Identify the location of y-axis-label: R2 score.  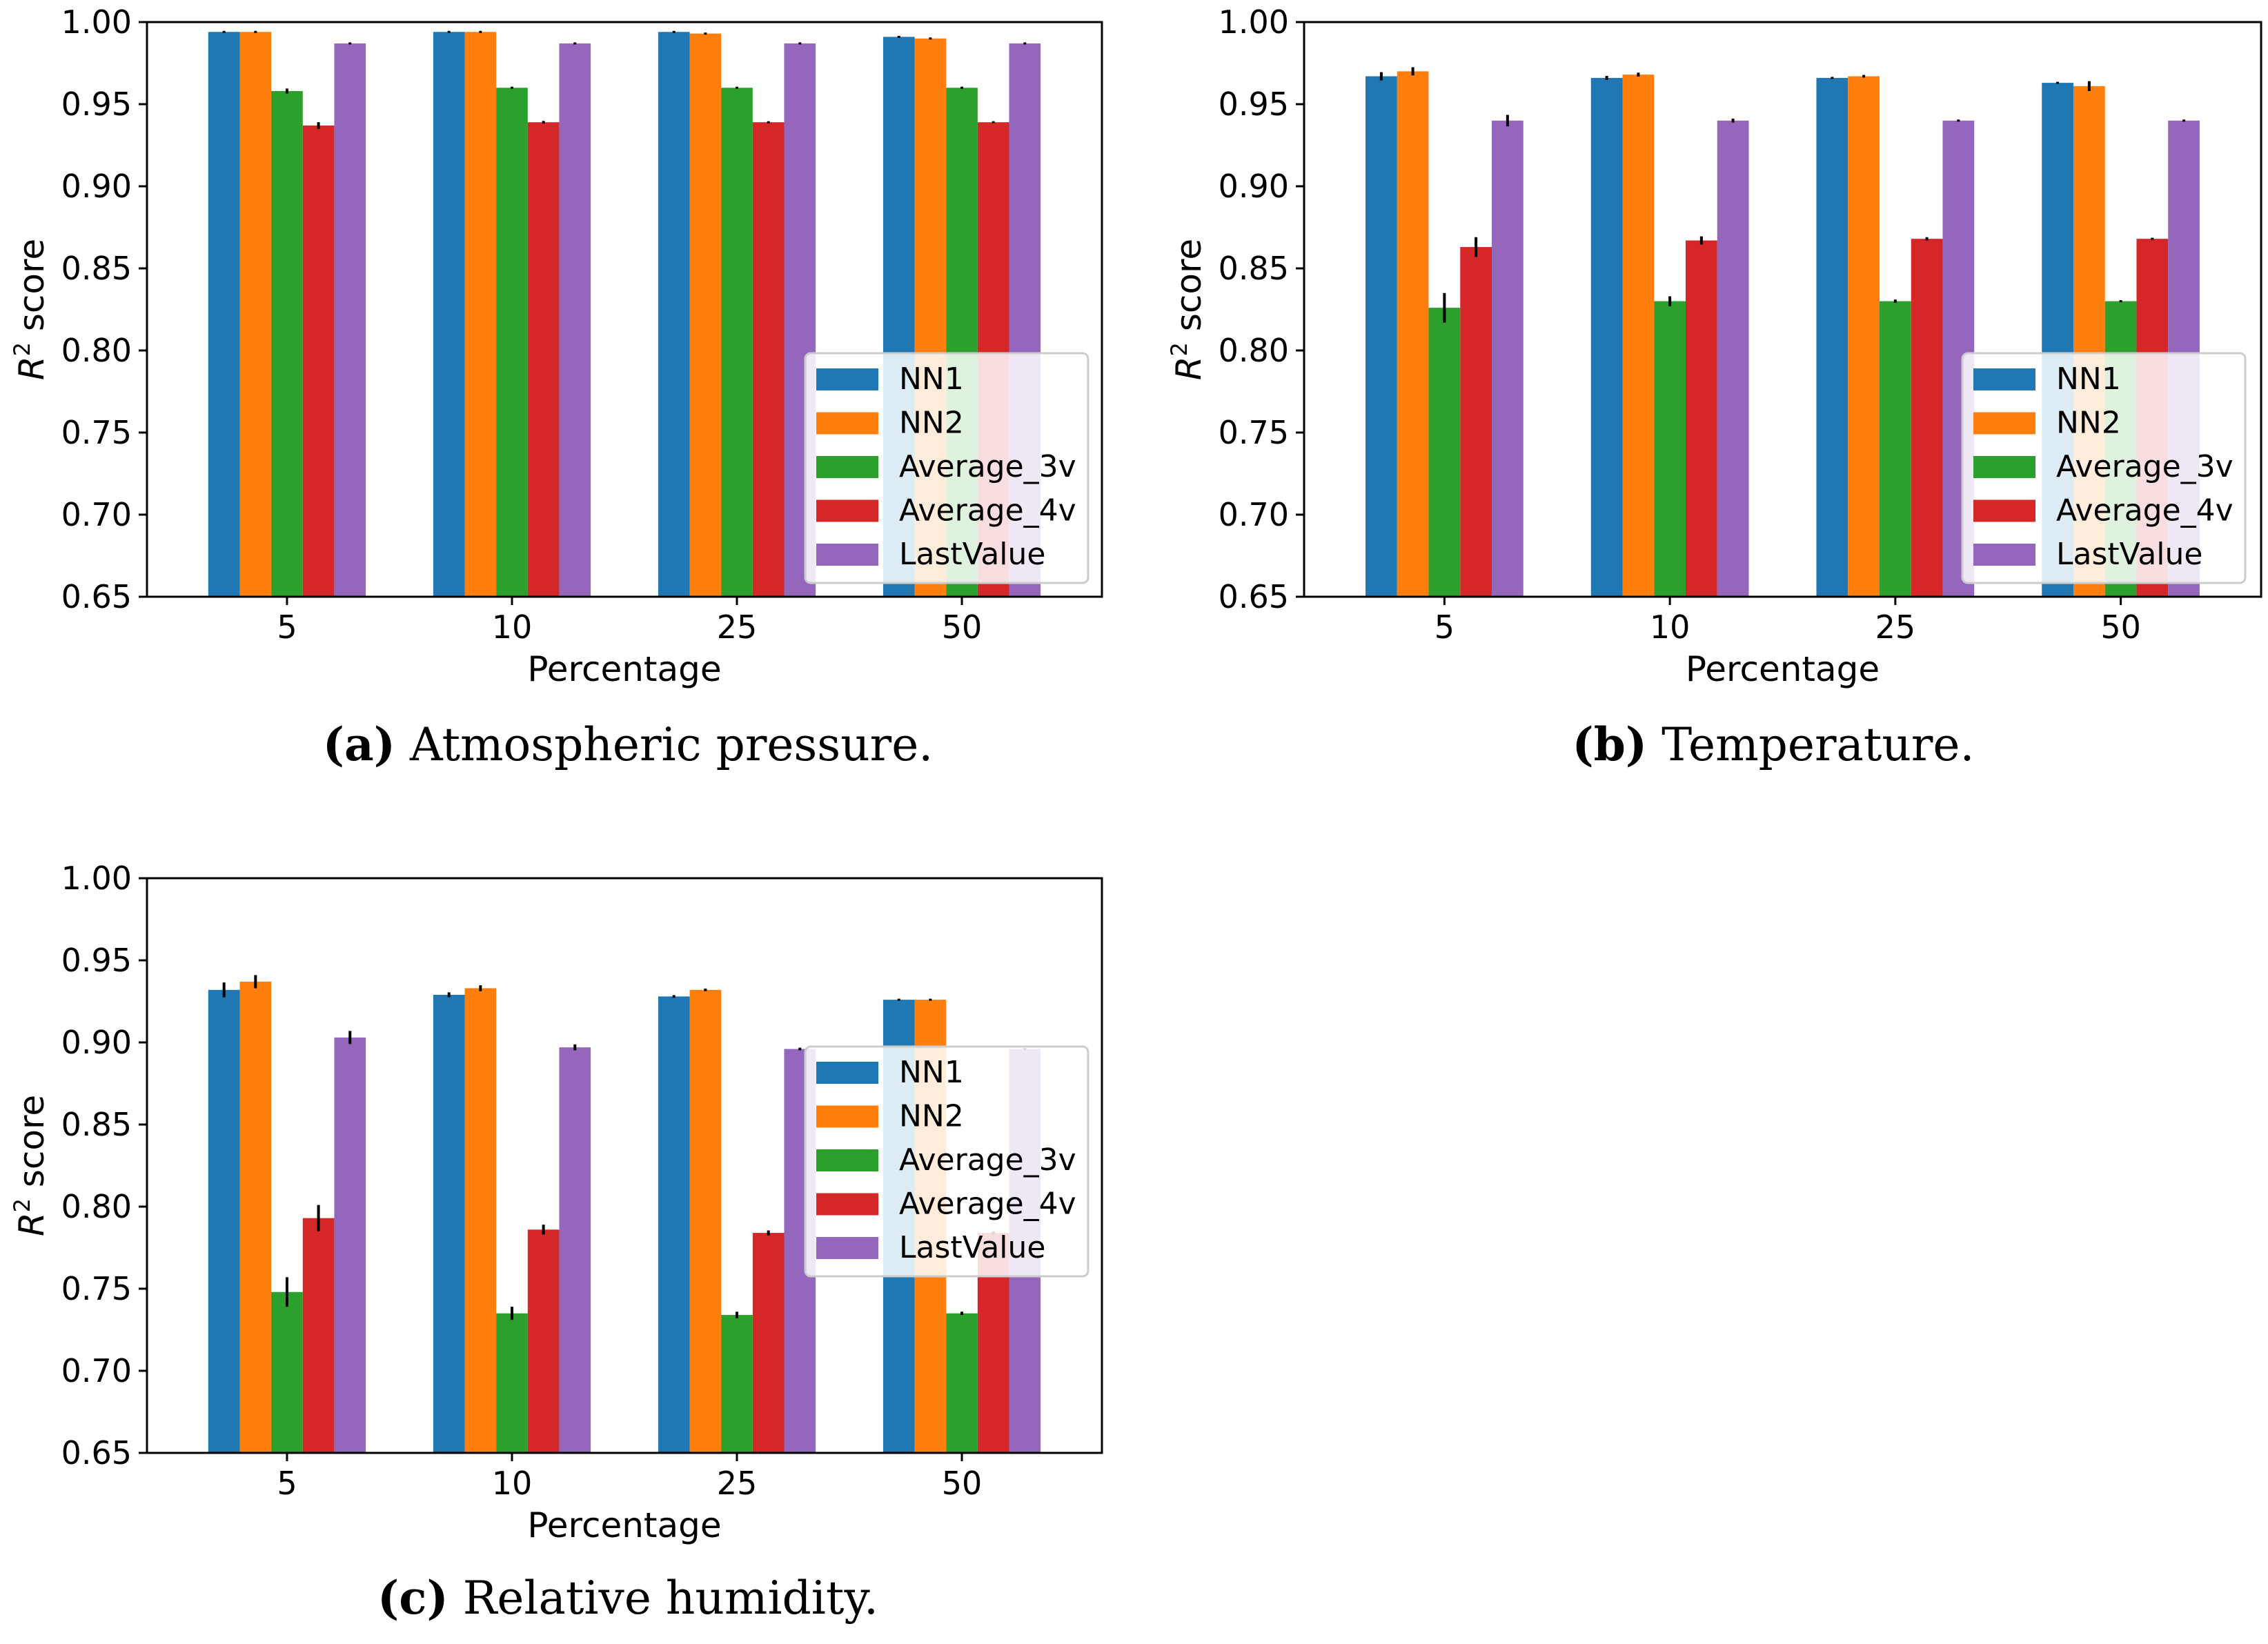
(1187, 309).